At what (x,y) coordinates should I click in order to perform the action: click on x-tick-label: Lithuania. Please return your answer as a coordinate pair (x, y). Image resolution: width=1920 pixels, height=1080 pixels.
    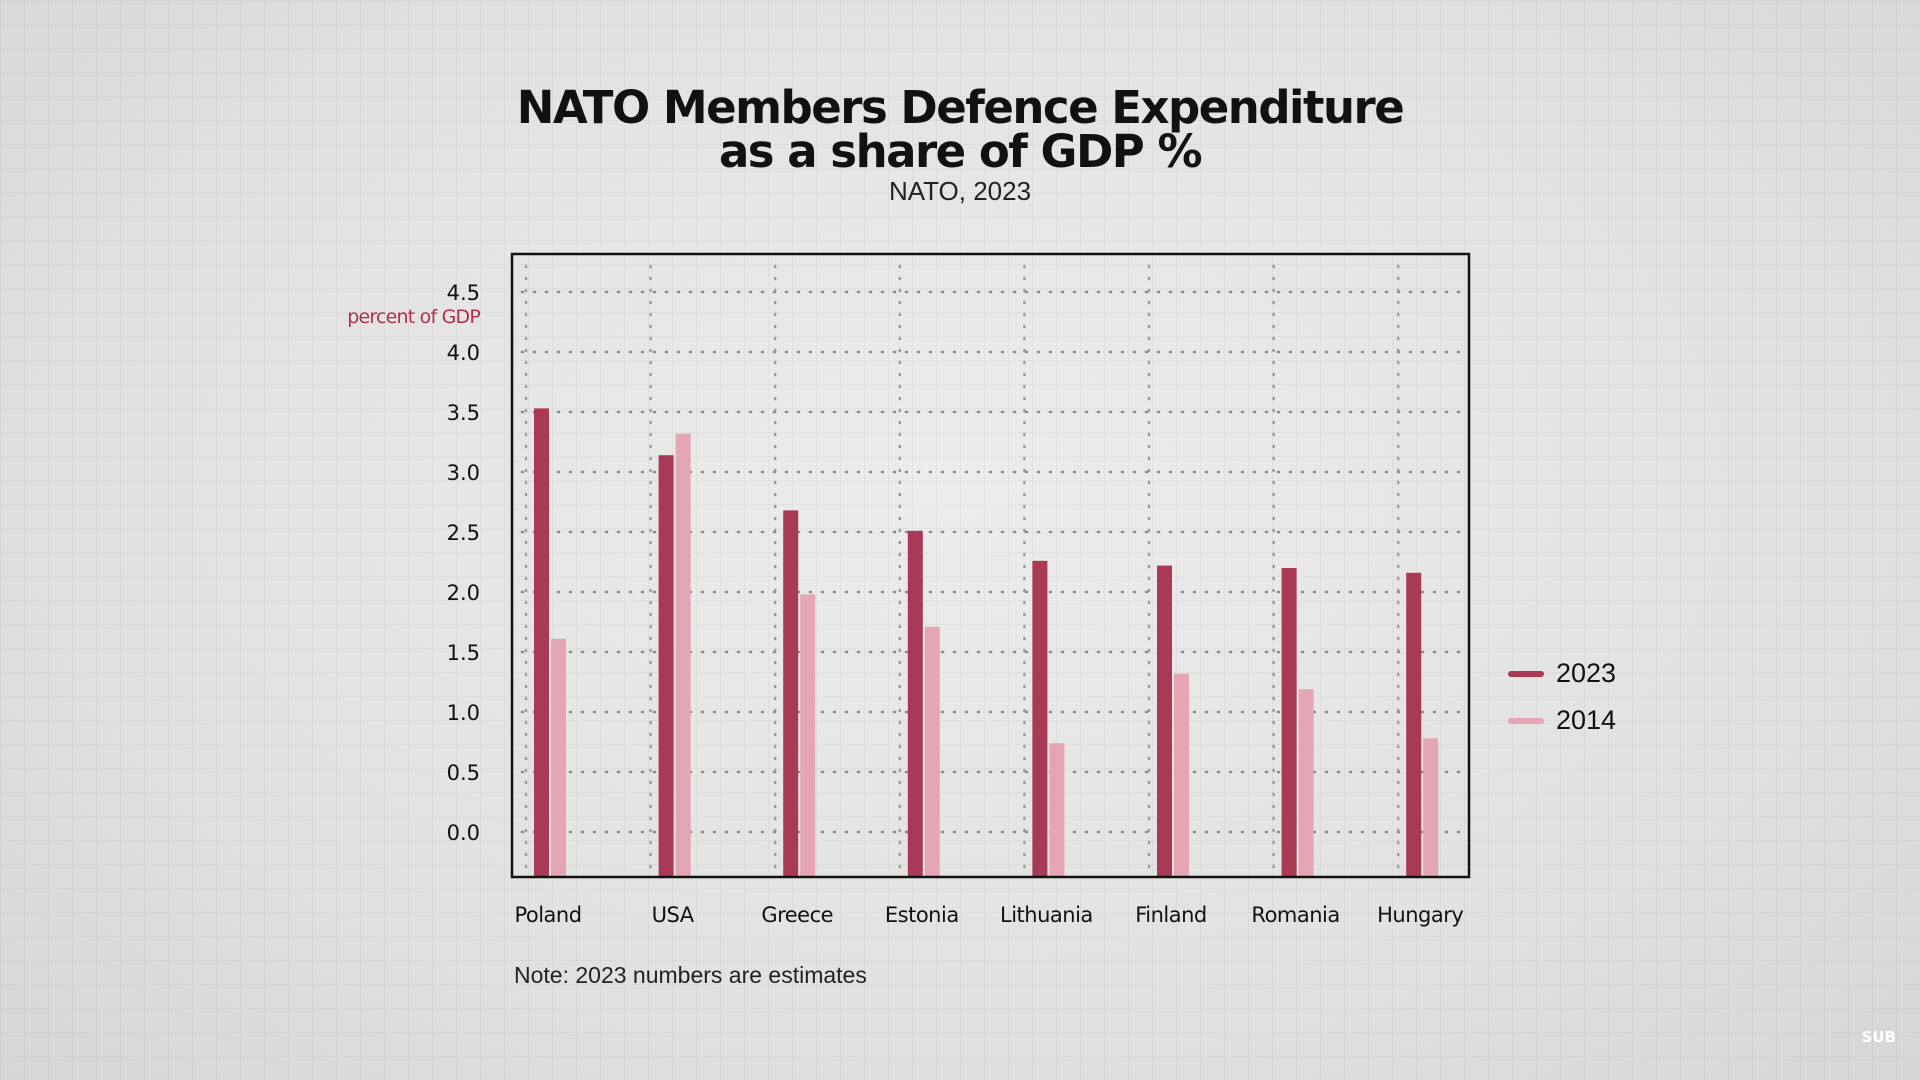
    Looking at the image, I should click on (1046, 915).